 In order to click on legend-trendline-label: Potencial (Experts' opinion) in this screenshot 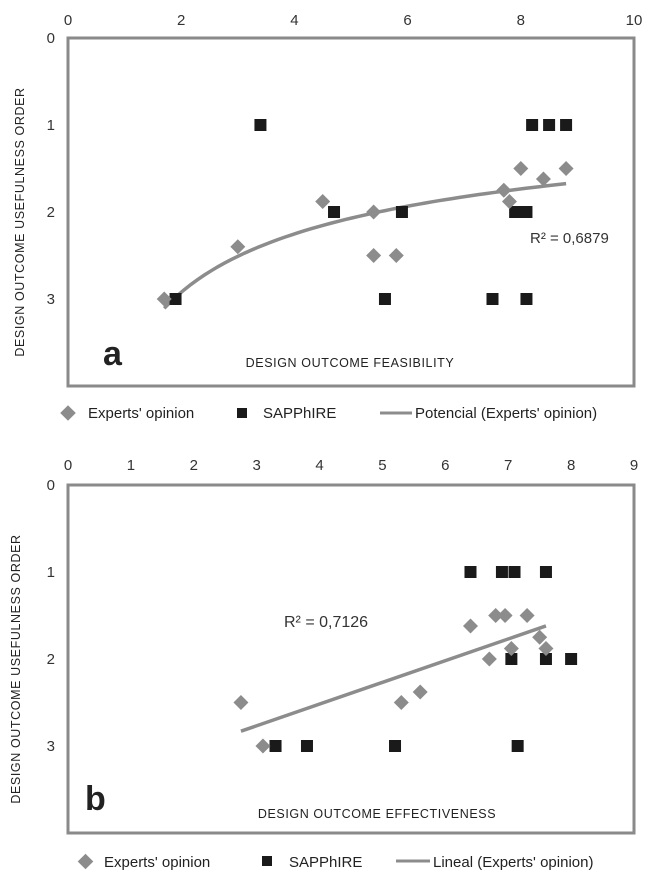, I will do `click(506, 413)`.